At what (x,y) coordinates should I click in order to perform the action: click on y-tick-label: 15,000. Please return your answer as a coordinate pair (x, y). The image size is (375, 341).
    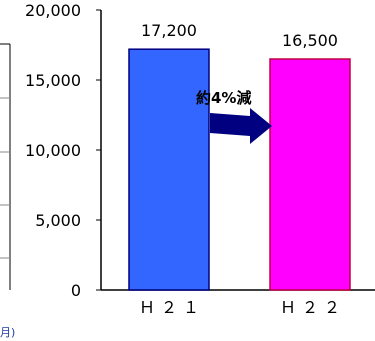
    Looking at the image, I should click on (53, 80).